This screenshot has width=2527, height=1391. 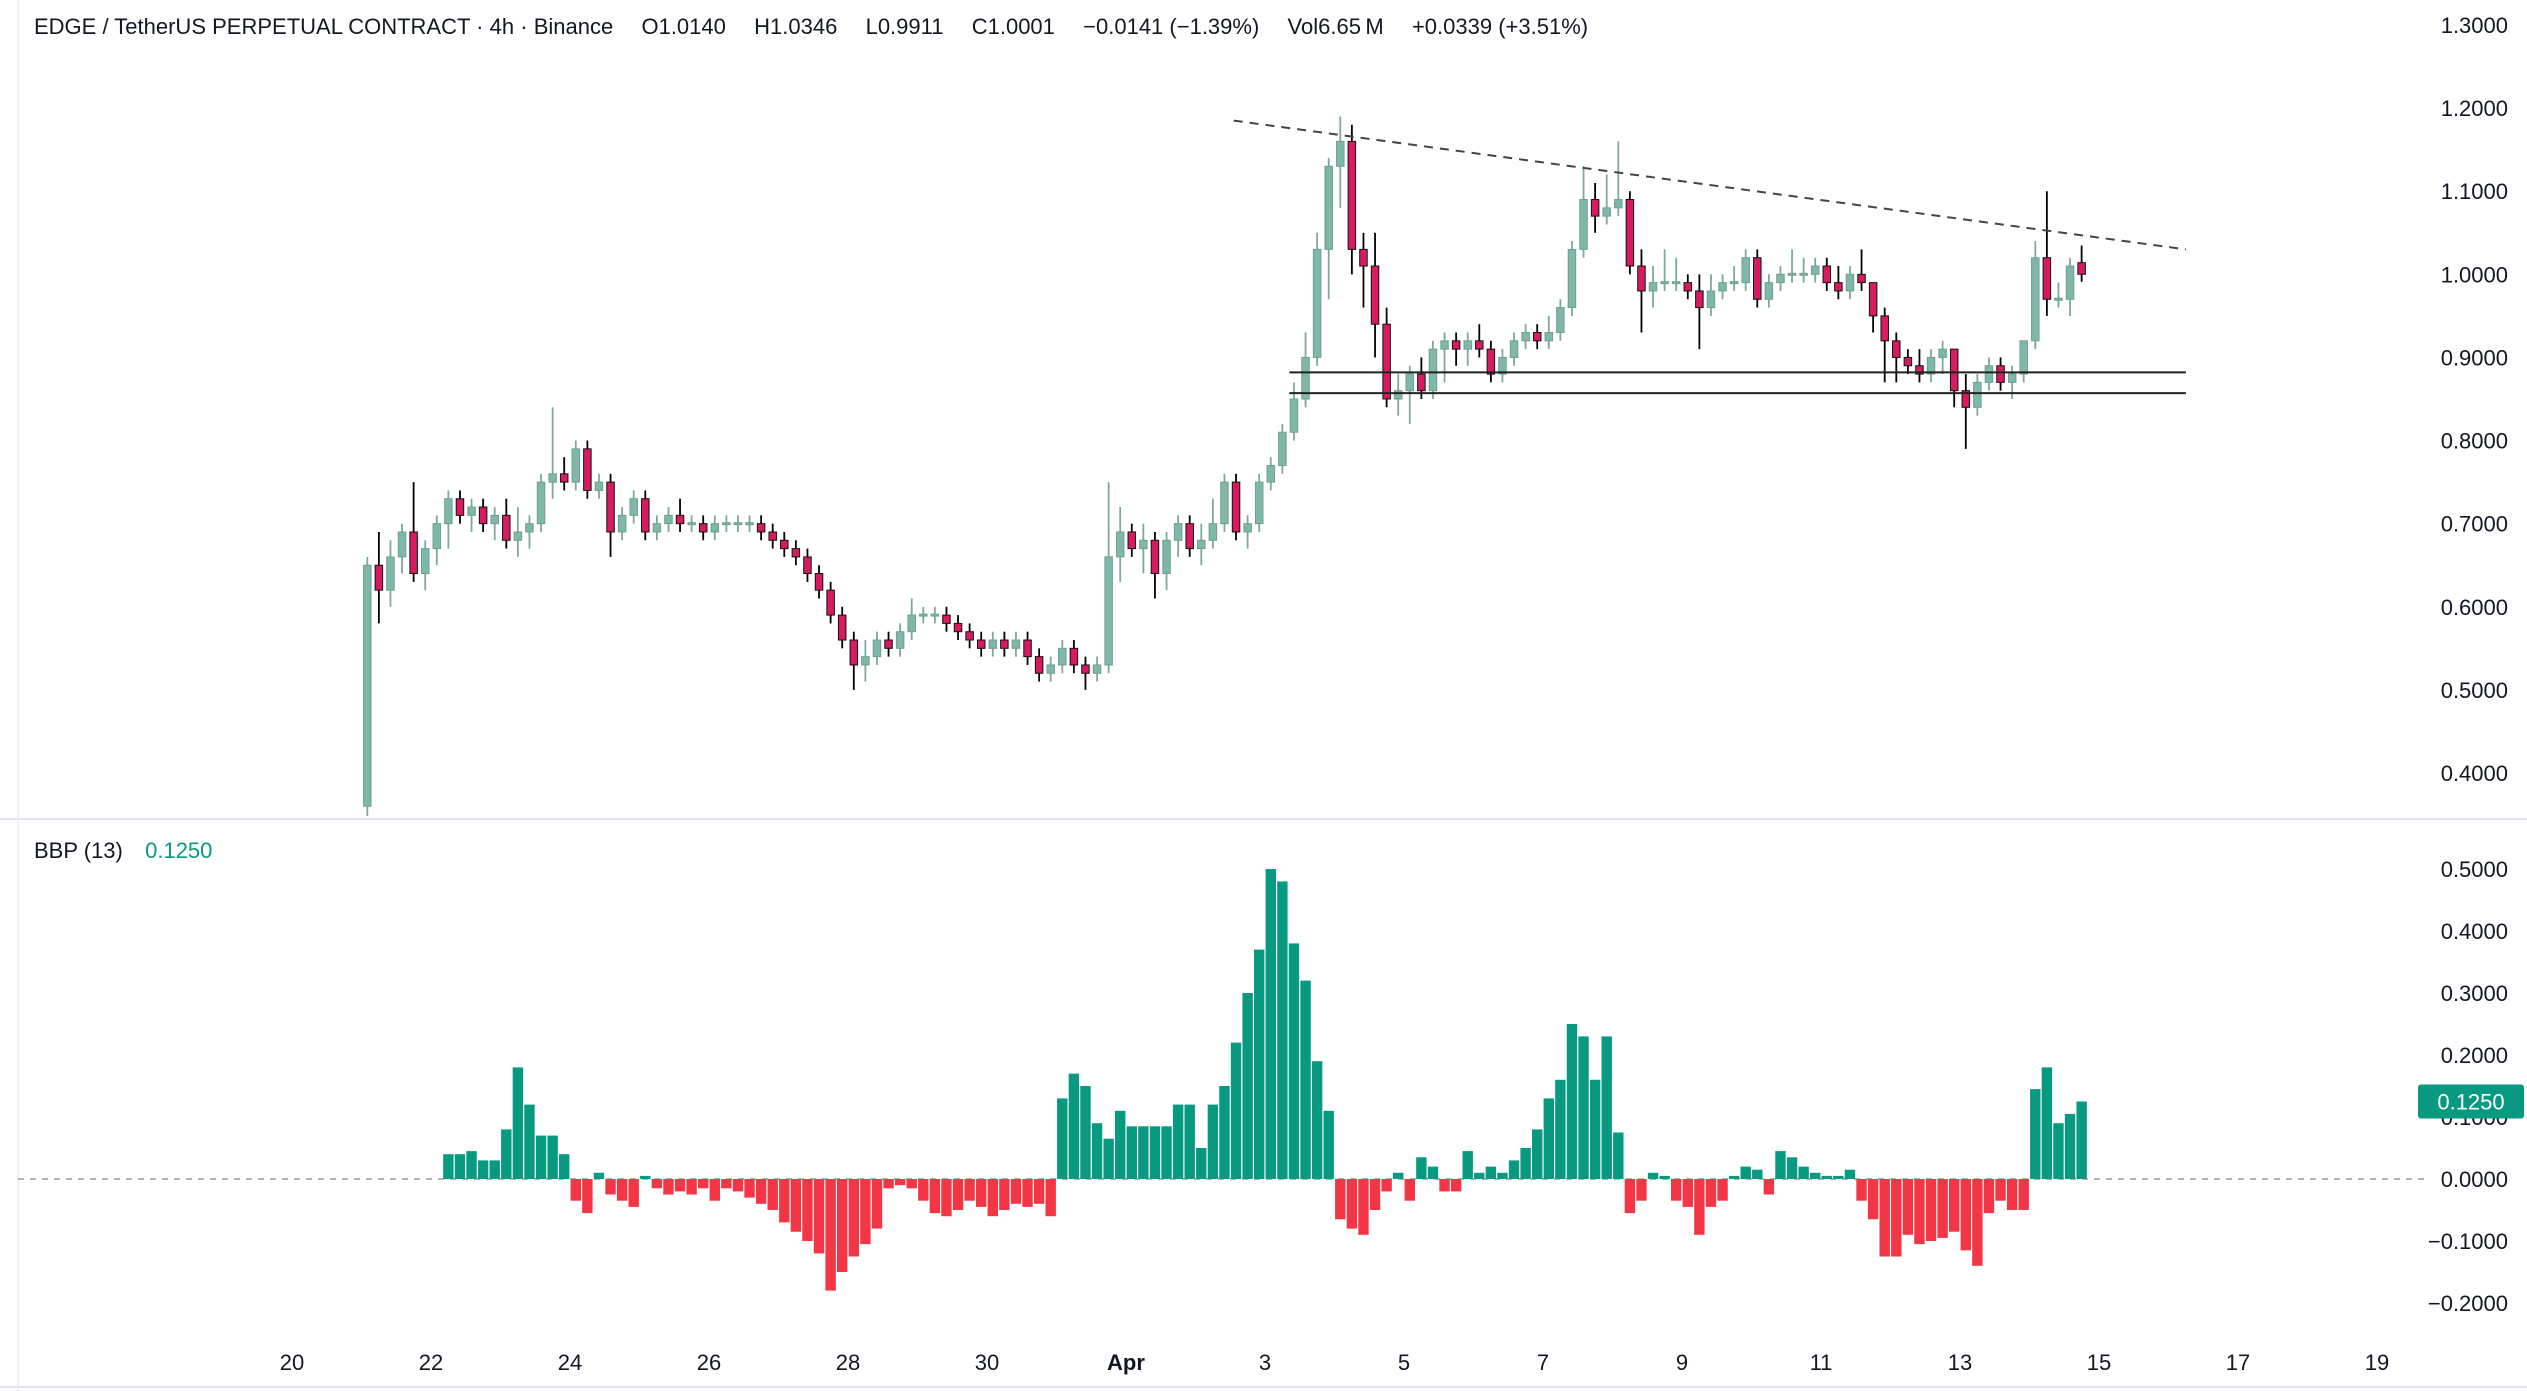 What do you see at coordinates (252, 26) in the screenshot?
I see `symbol-pair: EDGE / TetherUS PERPETUAL CONTRACT` at bounding box center [252, 26].